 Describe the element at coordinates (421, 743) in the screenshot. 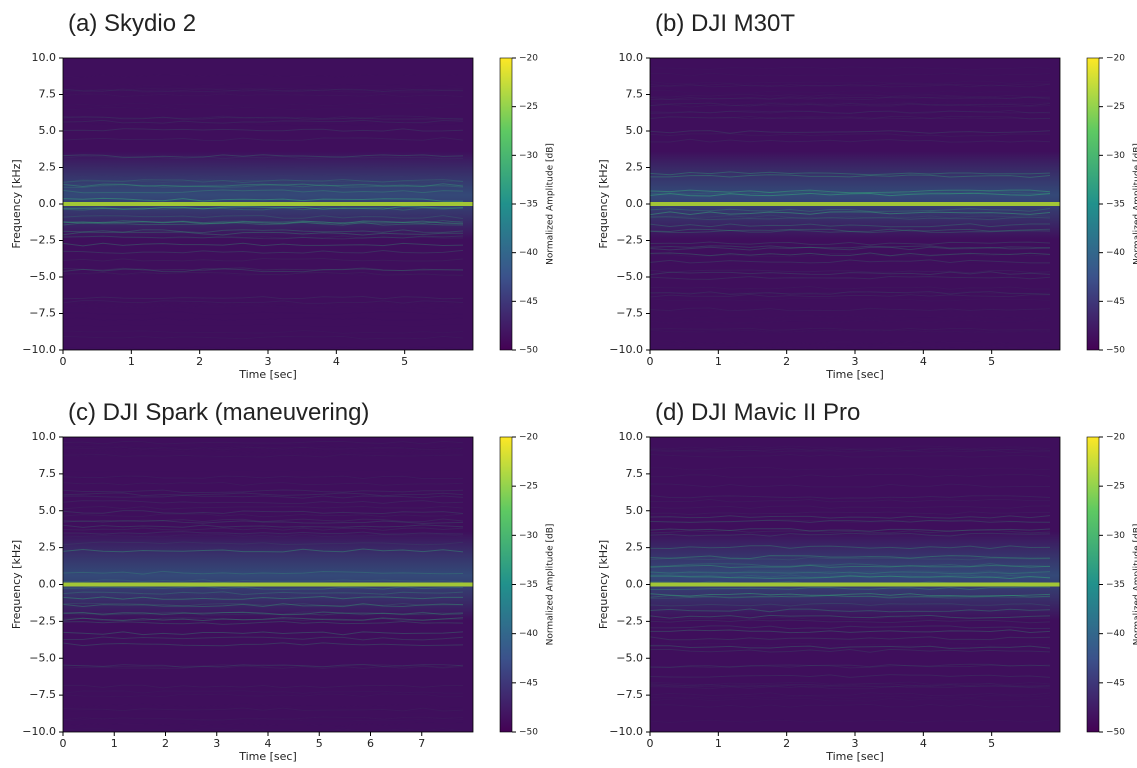

I see `x-tick-label: 7` at that location.